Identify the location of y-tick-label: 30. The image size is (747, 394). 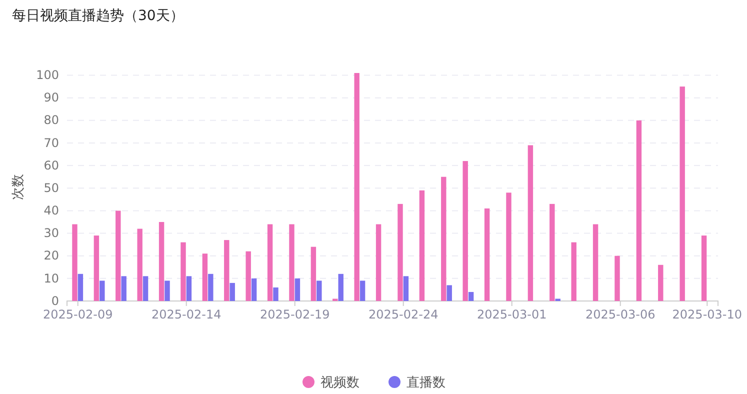
(51, 233).